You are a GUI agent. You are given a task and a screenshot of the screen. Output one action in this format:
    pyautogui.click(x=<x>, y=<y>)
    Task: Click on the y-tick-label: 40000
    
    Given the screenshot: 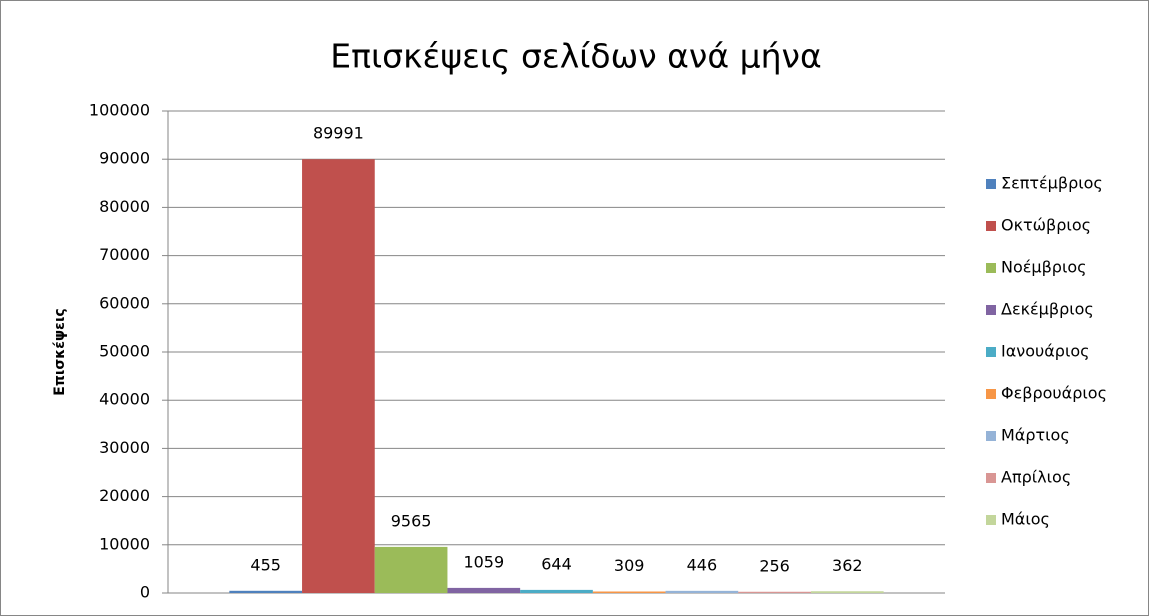 What is the action you would take?
    pyautogui.click(x=124, y=399)
    